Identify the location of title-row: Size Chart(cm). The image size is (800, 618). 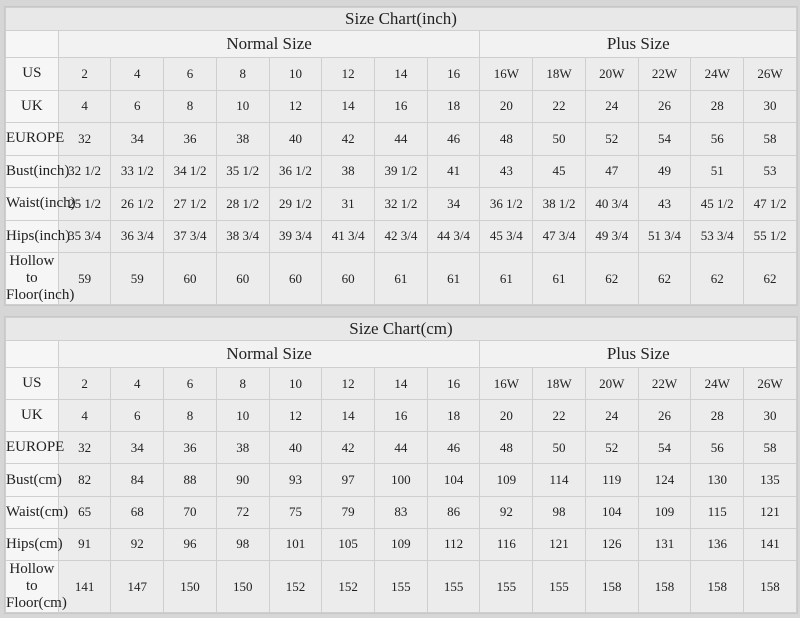
(401, 329).